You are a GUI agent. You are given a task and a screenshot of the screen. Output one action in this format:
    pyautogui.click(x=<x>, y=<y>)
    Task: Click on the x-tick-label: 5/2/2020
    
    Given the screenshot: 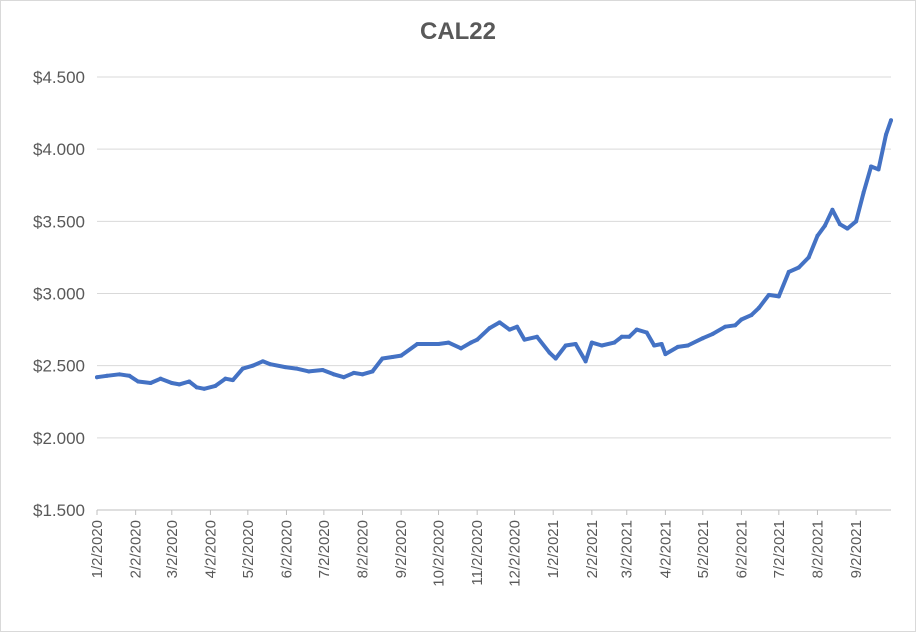 What is the action you would take?
    pyautogui.click(x=248, y=549)
    